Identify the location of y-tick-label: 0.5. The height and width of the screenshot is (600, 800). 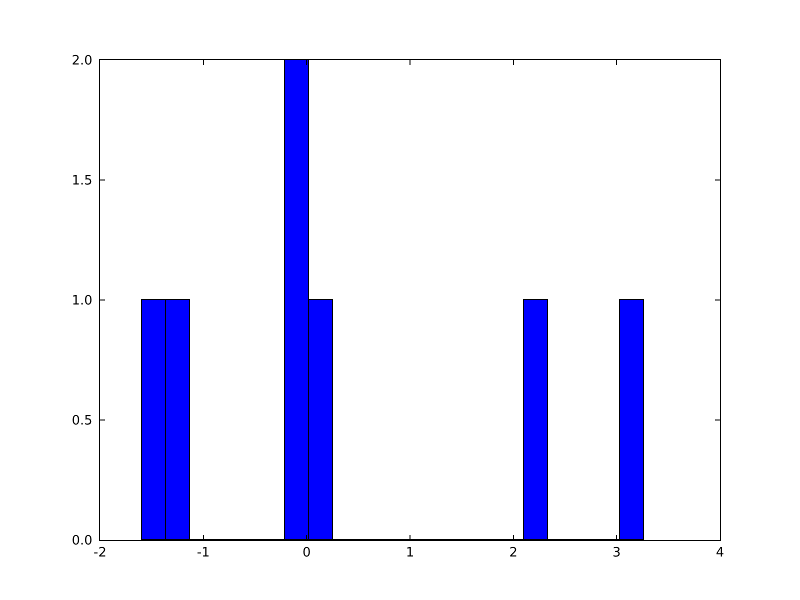
(82, 421).